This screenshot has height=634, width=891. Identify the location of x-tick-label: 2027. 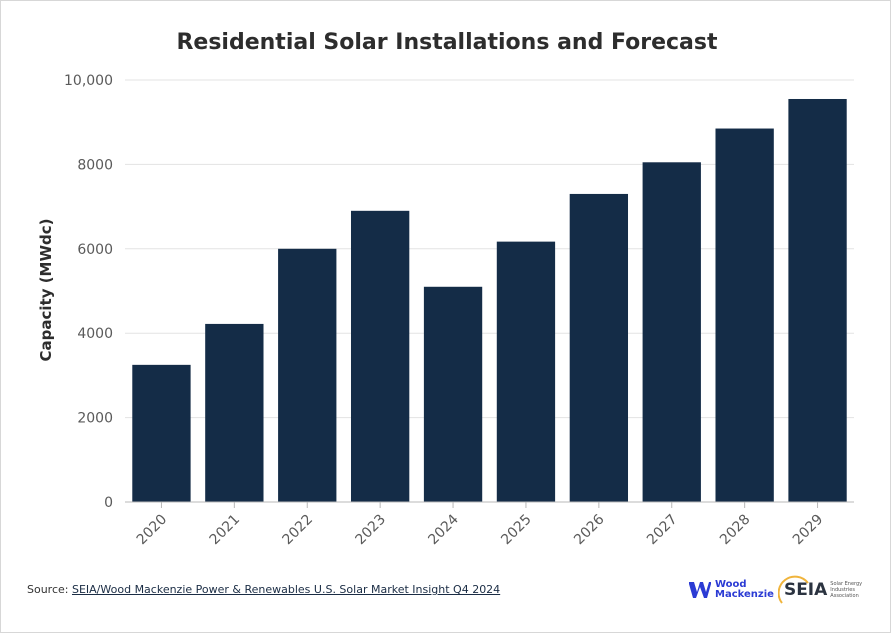
(662, 530).